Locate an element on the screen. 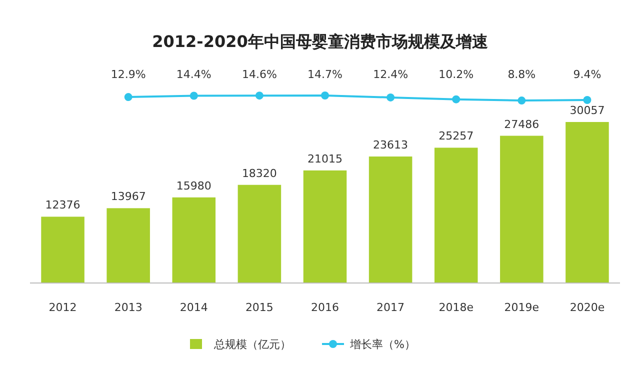 The width and height of the screenshot is (640, 366). data-label: 12.4% is located at coordinates (390, 74).